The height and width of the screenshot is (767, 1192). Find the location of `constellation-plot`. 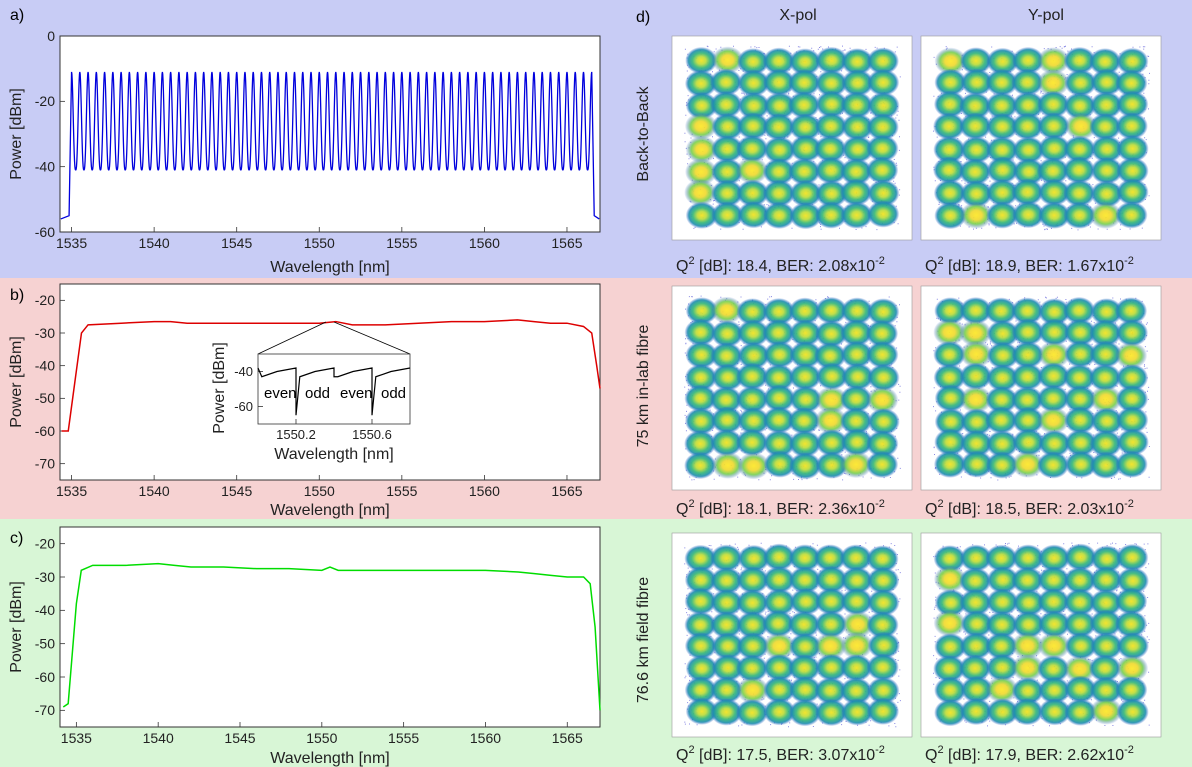

constellation-plot is located at coordinates (1041, 635).